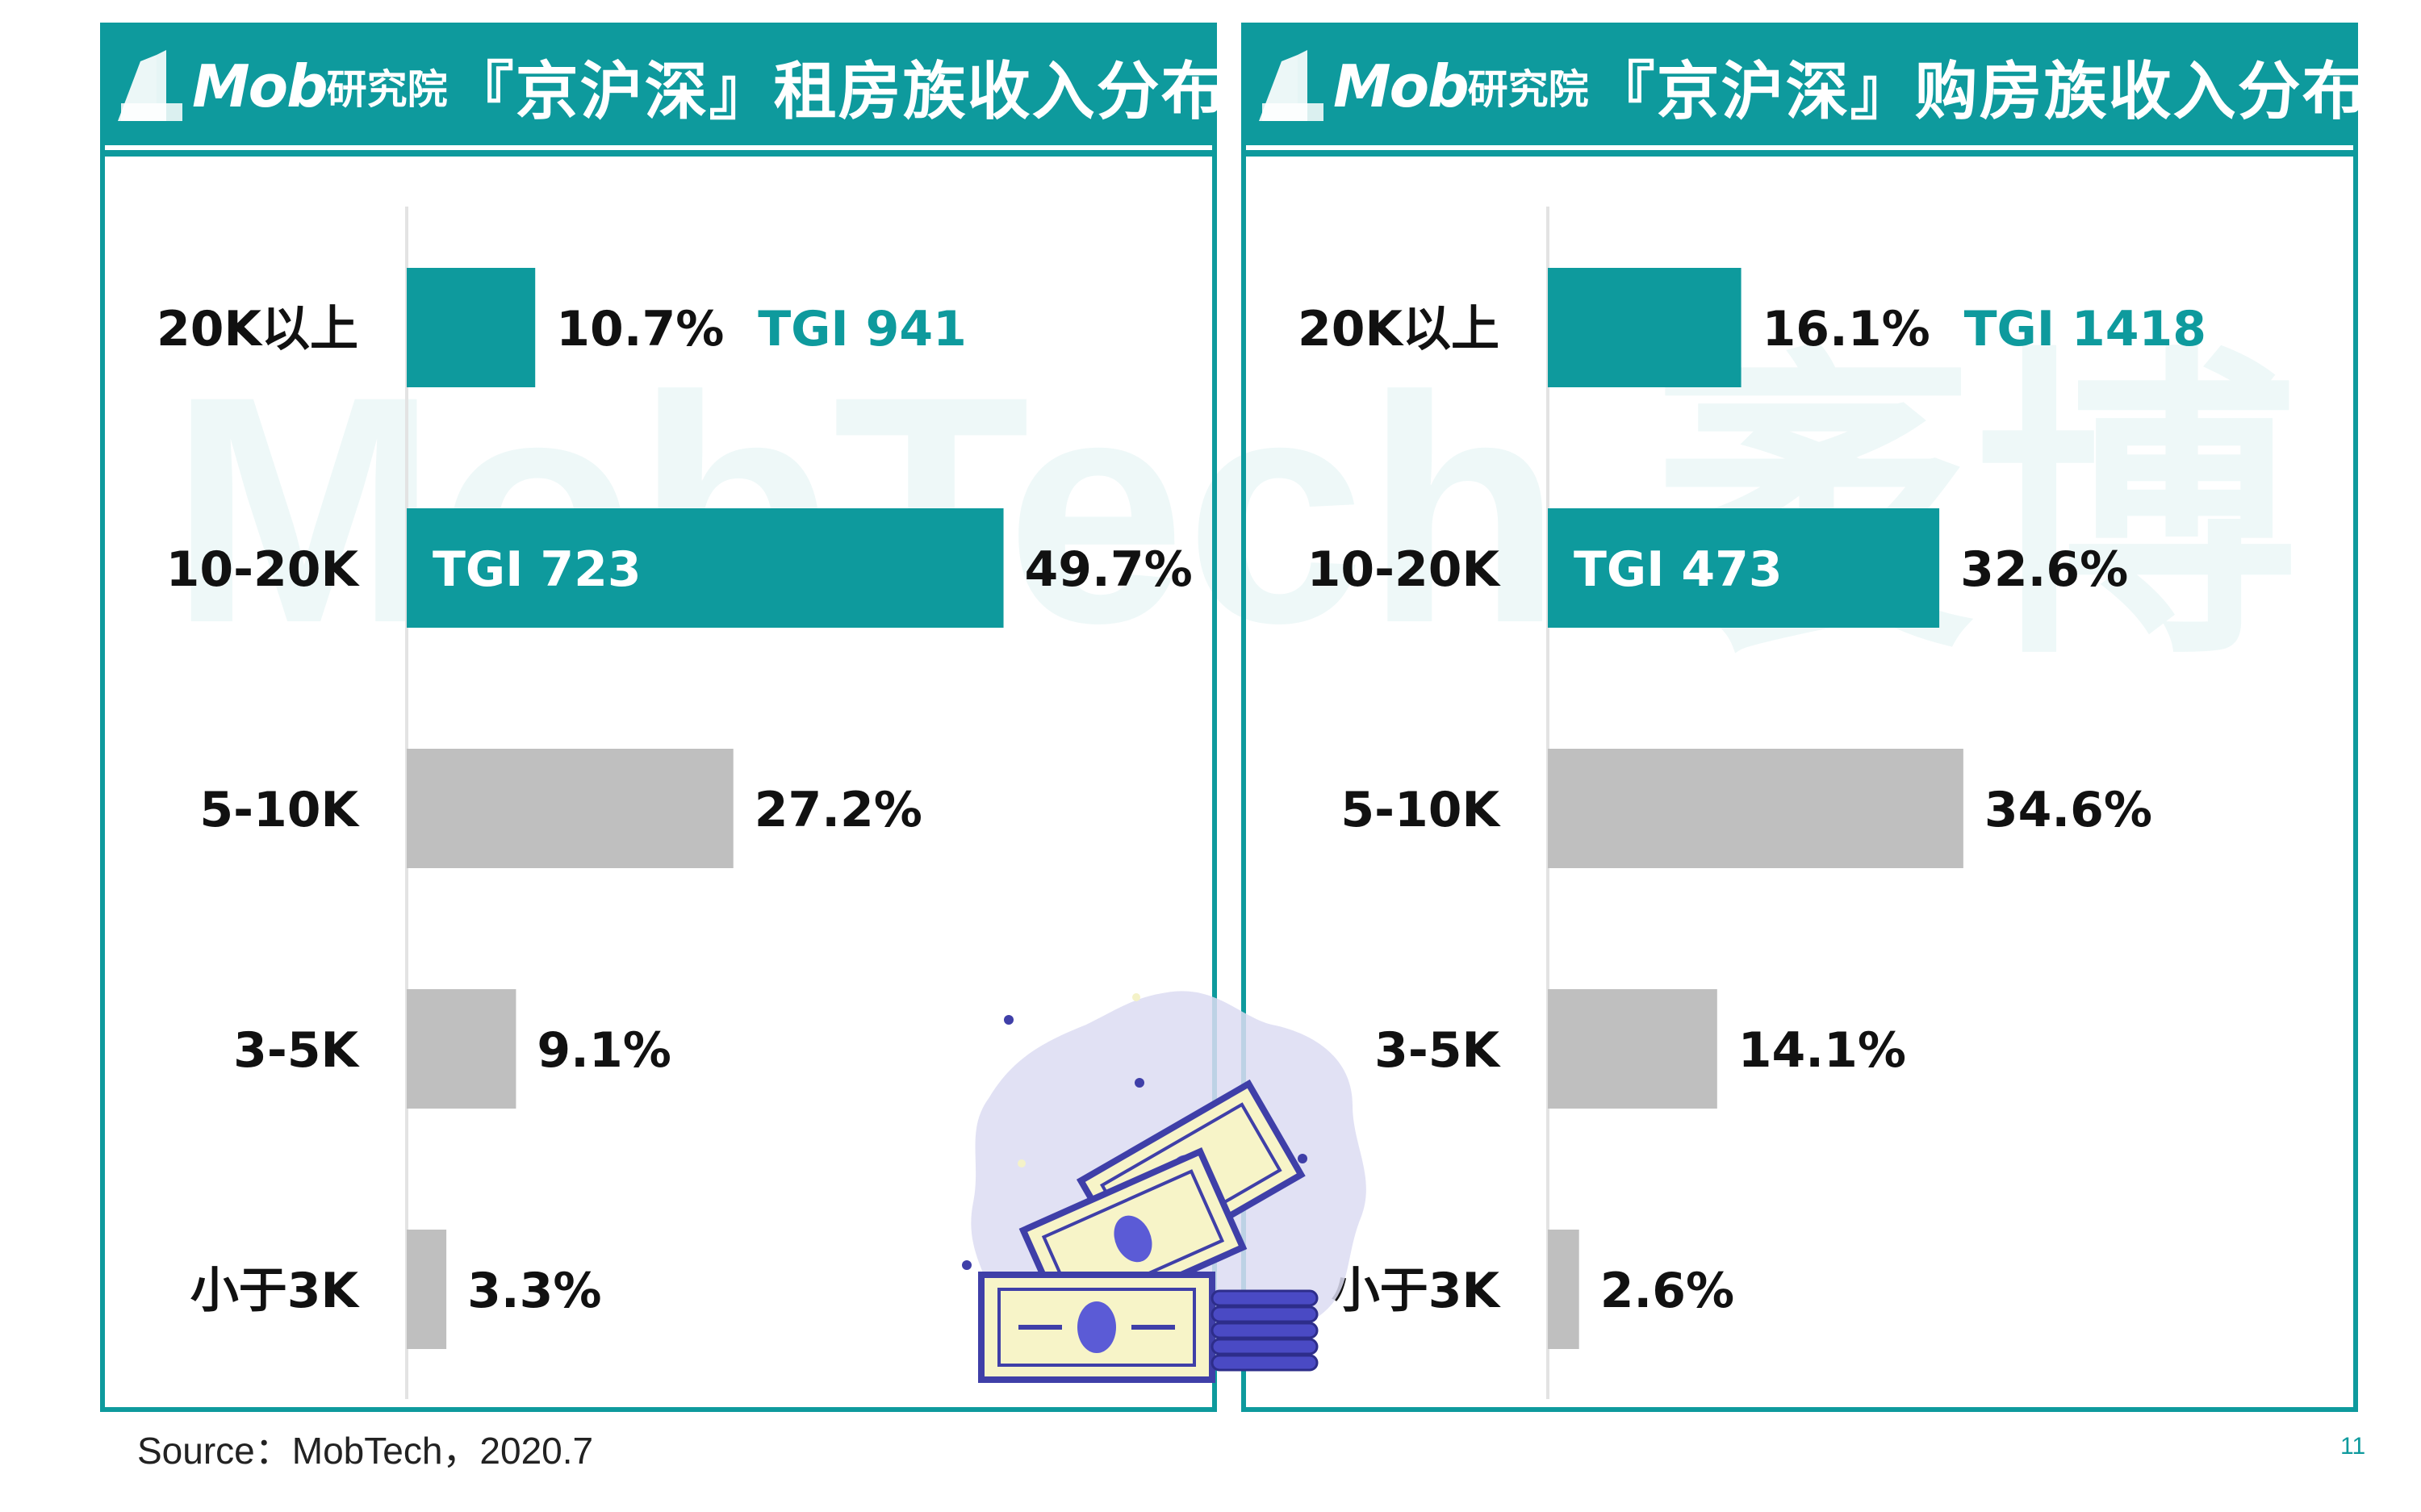  What do you see at coordinates (2044, 569) in the screenshot?
I see `value-label: 32.6%` at bounding box center [2044, 569].